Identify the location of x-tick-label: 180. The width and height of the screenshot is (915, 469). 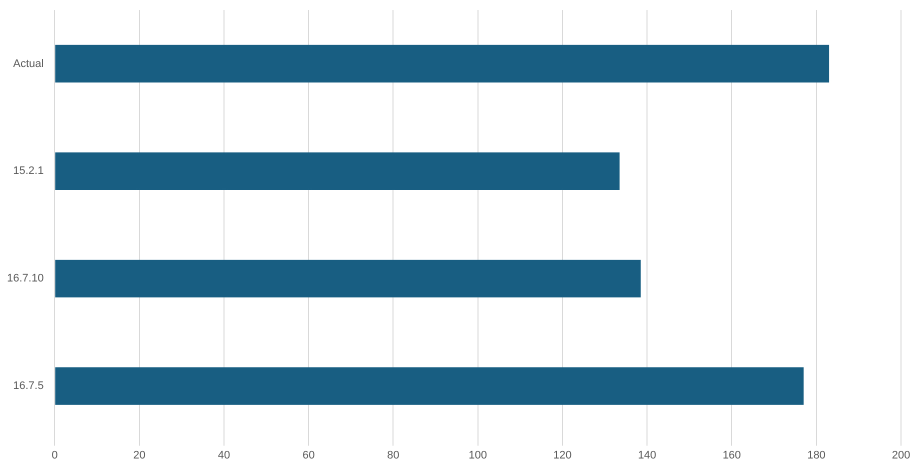
(816, 455).